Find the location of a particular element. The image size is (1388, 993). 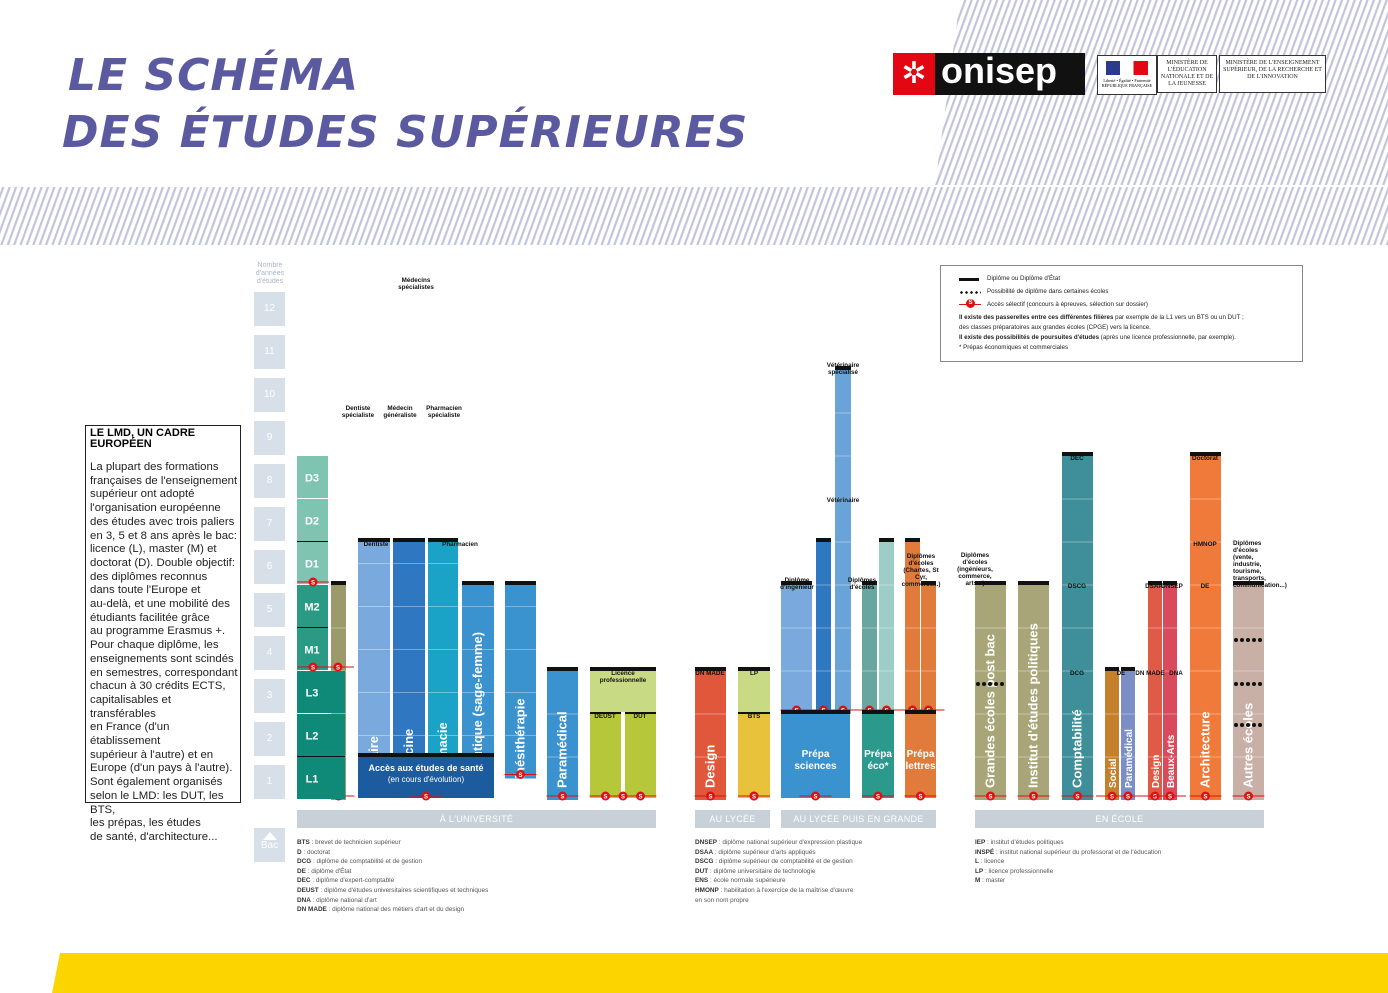

abbreviation-meaning: : diplôme national d'art is located at coordinates (343, 900).